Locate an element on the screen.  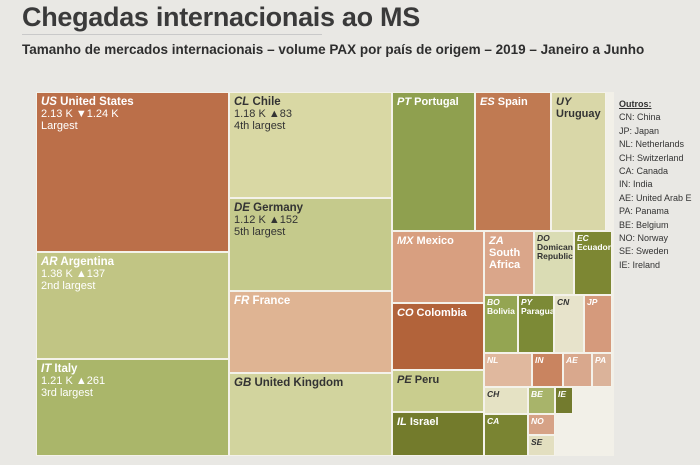
tile-country-code: NO is located at coordinates (537, 421).